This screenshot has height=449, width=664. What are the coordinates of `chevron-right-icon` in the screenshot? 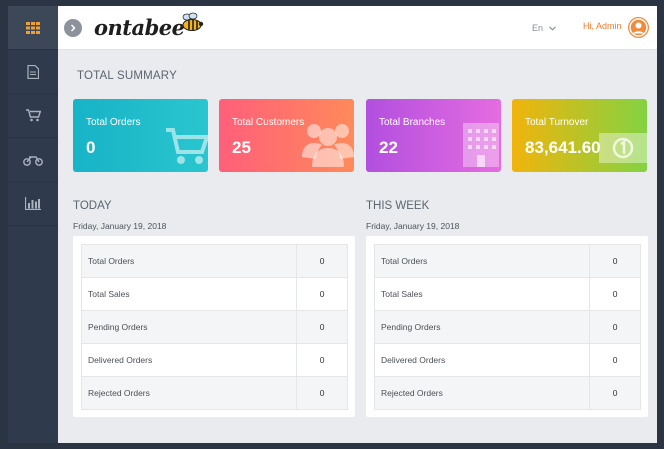 It's located at (73, 28).